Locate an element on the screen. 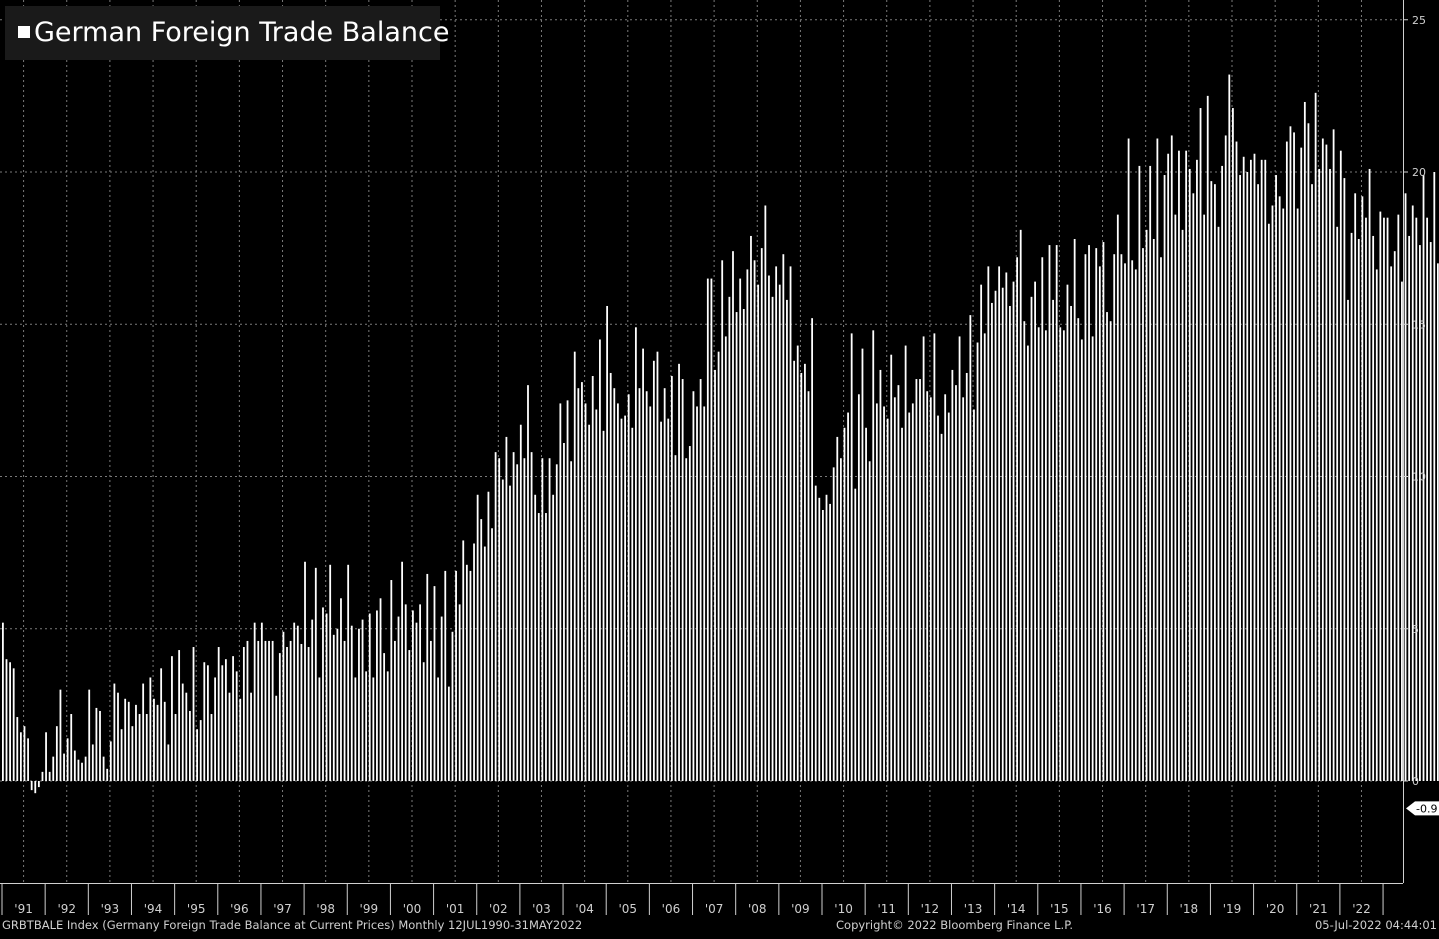 The width and height of the screenshot is (1439, 939). x-tick-label: '99 is located at coordinates (369, 909).